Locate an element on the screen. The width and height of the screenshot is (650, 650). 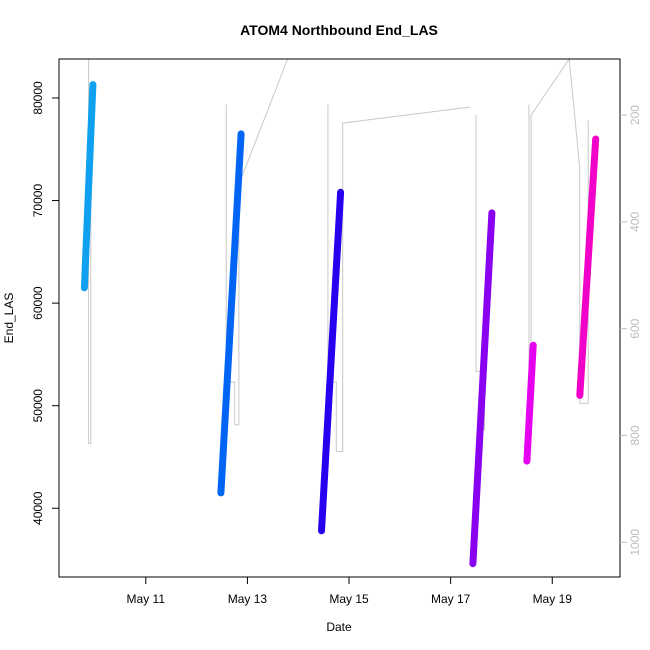
series-1-line is located at coordinates (88, 186).